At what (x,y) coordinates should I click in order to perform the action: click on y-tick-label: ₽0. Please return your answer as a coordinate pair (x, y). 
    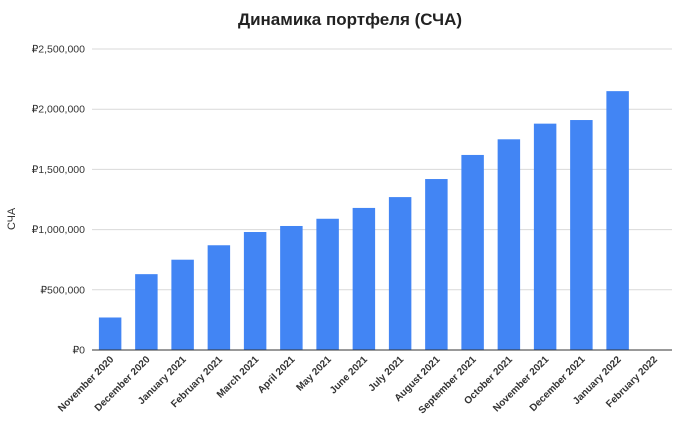
    Looking at the image, I should click on (78, 351).